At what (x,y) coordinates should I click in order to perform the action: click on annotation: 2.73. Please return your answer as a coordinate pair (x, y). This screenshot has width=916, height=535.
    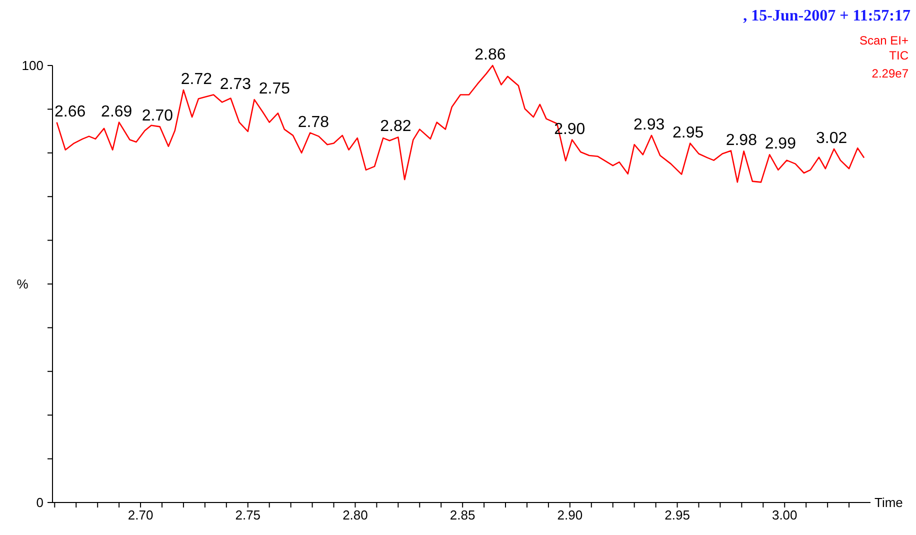
    Looking at the image, I should click on (236, 84).